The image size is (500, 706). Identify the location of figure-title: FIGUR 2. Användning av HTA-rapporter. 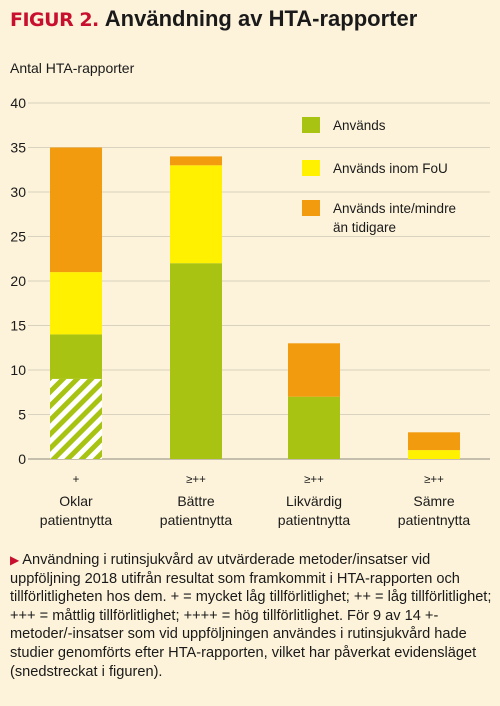
(213, 19).